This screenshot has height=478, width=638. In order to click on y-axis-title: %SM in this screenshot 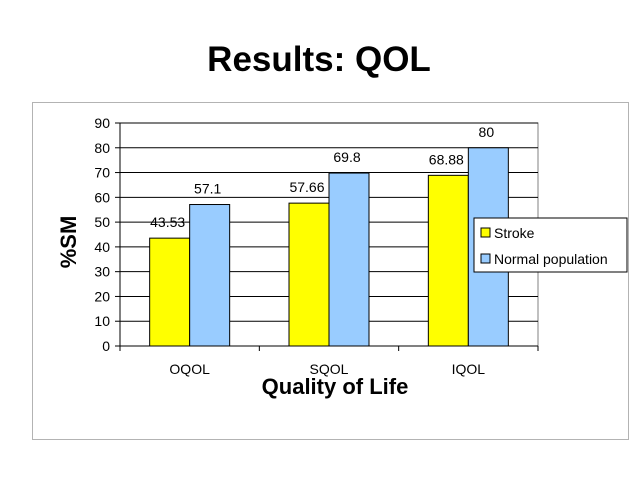, I will do `click(68, 242)`.